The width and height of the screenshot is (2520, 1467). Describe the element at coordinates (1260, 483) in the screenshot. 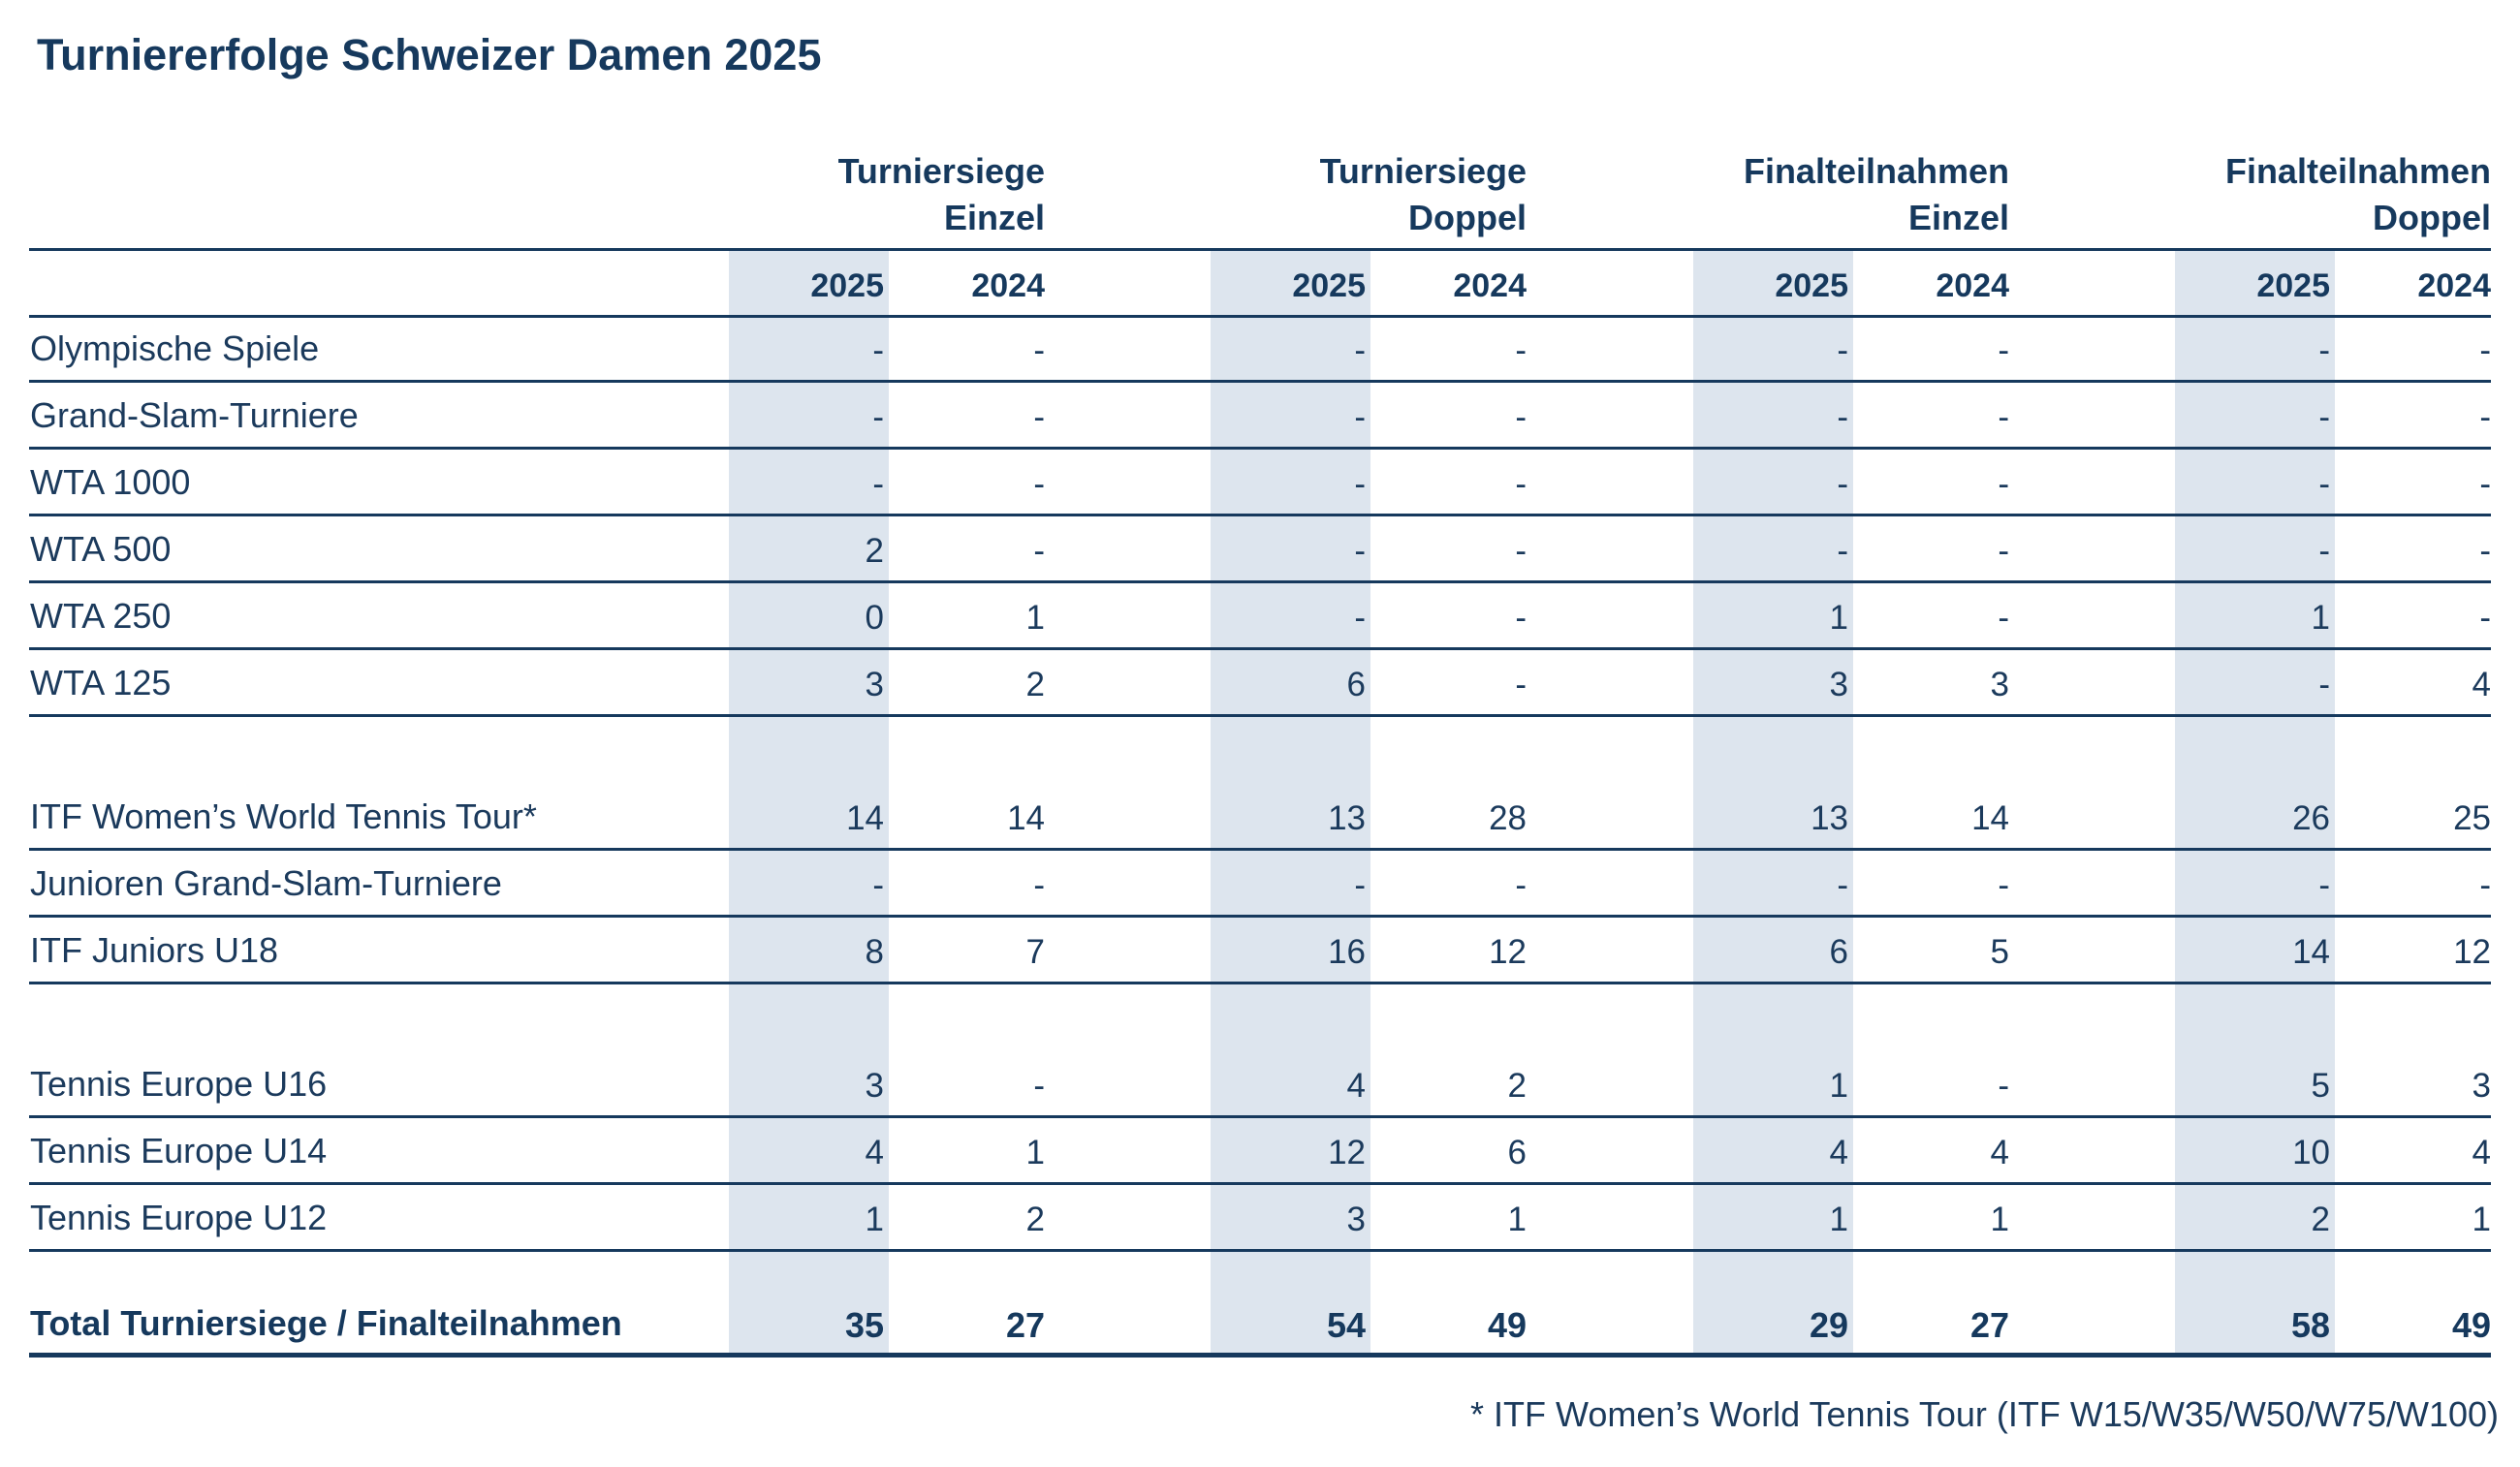

I see `table-row: WTA 1000 - - - - - - - -` at that location.